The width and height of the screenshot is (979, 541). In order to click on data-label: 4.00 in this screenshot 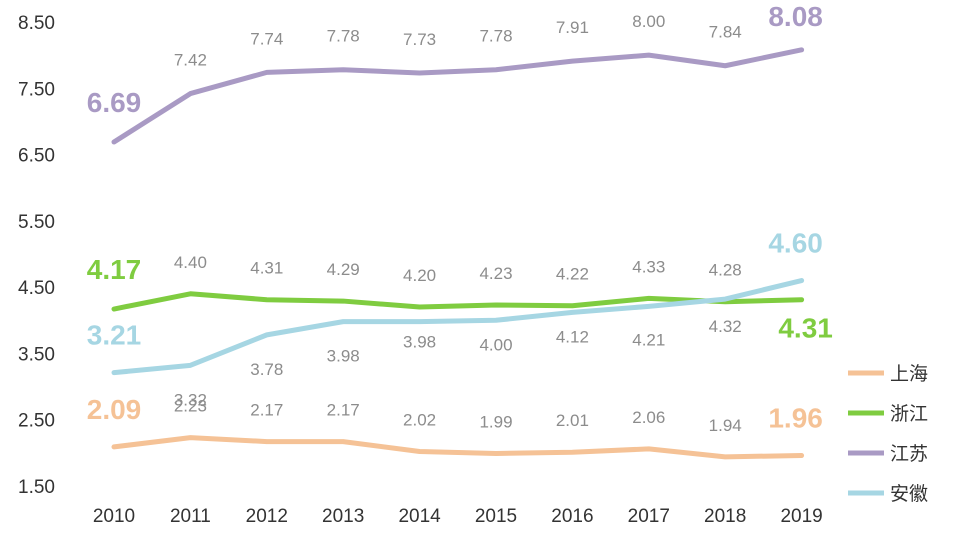, I will do `click(495, 344)`.